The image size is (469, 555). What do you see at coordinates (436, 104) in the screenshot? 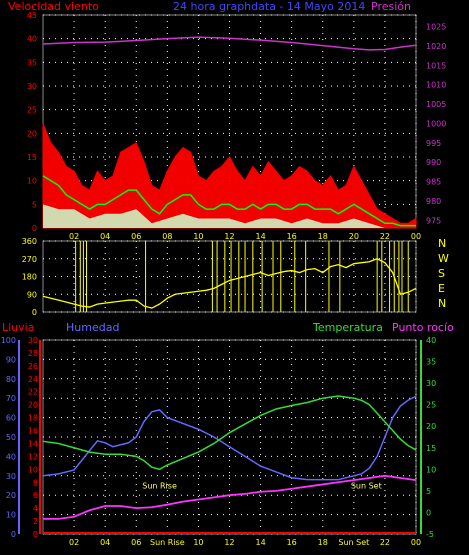
I see `y-right-tick-label: 1005` at bounding box center [436, 104].